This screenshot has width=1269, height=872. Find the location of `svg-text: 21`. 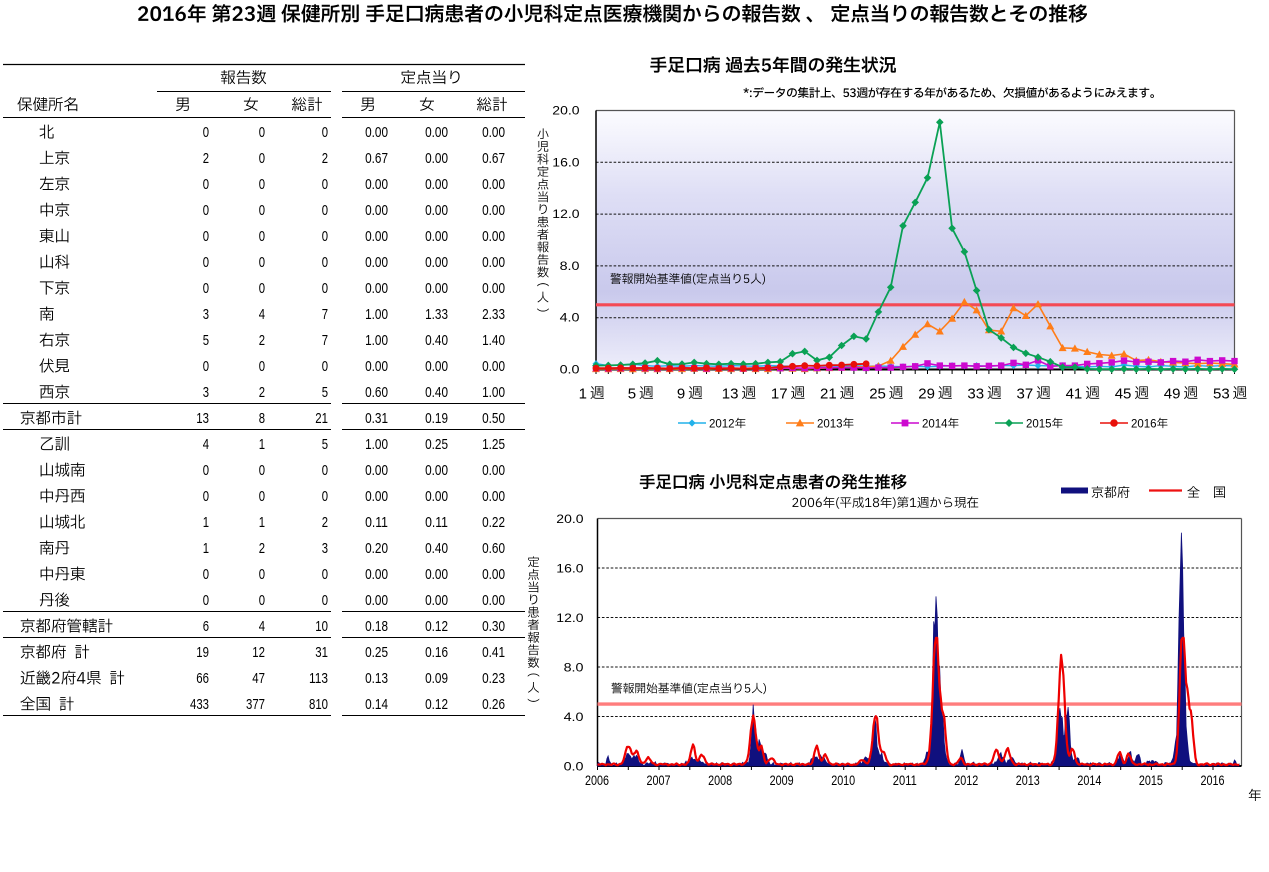

svg-text: 21 is located at coordinates (321, 418).